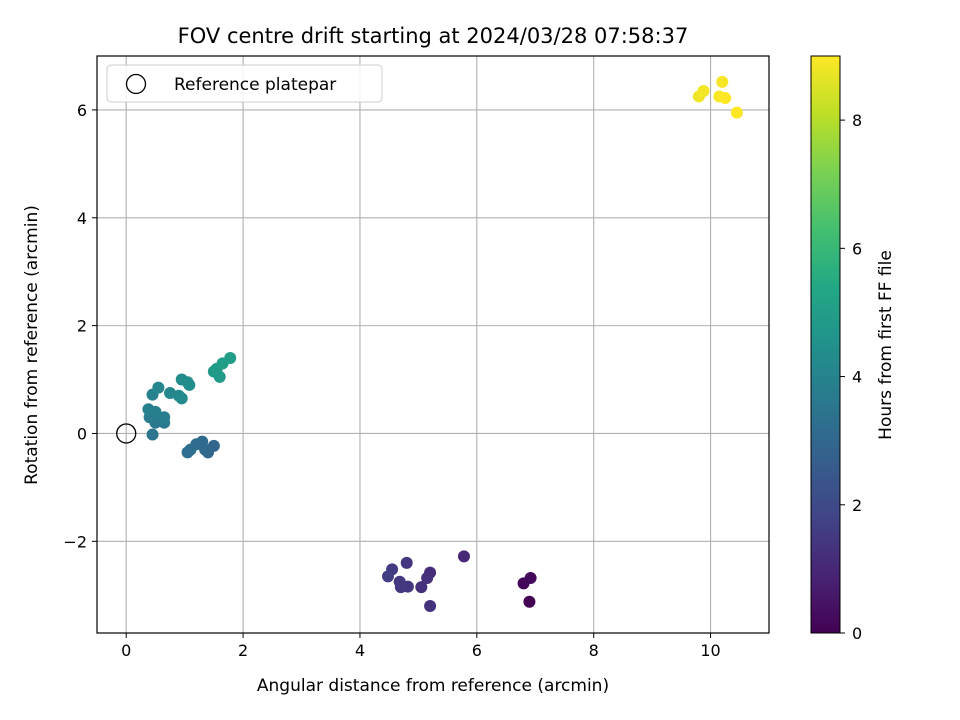 Image resolution: width=960 pixels, height=720 pixels. What do you see at coordinates (136, 84) in the screenshot?
I see `legend-reference-marker` at bounding box center [136, 84].